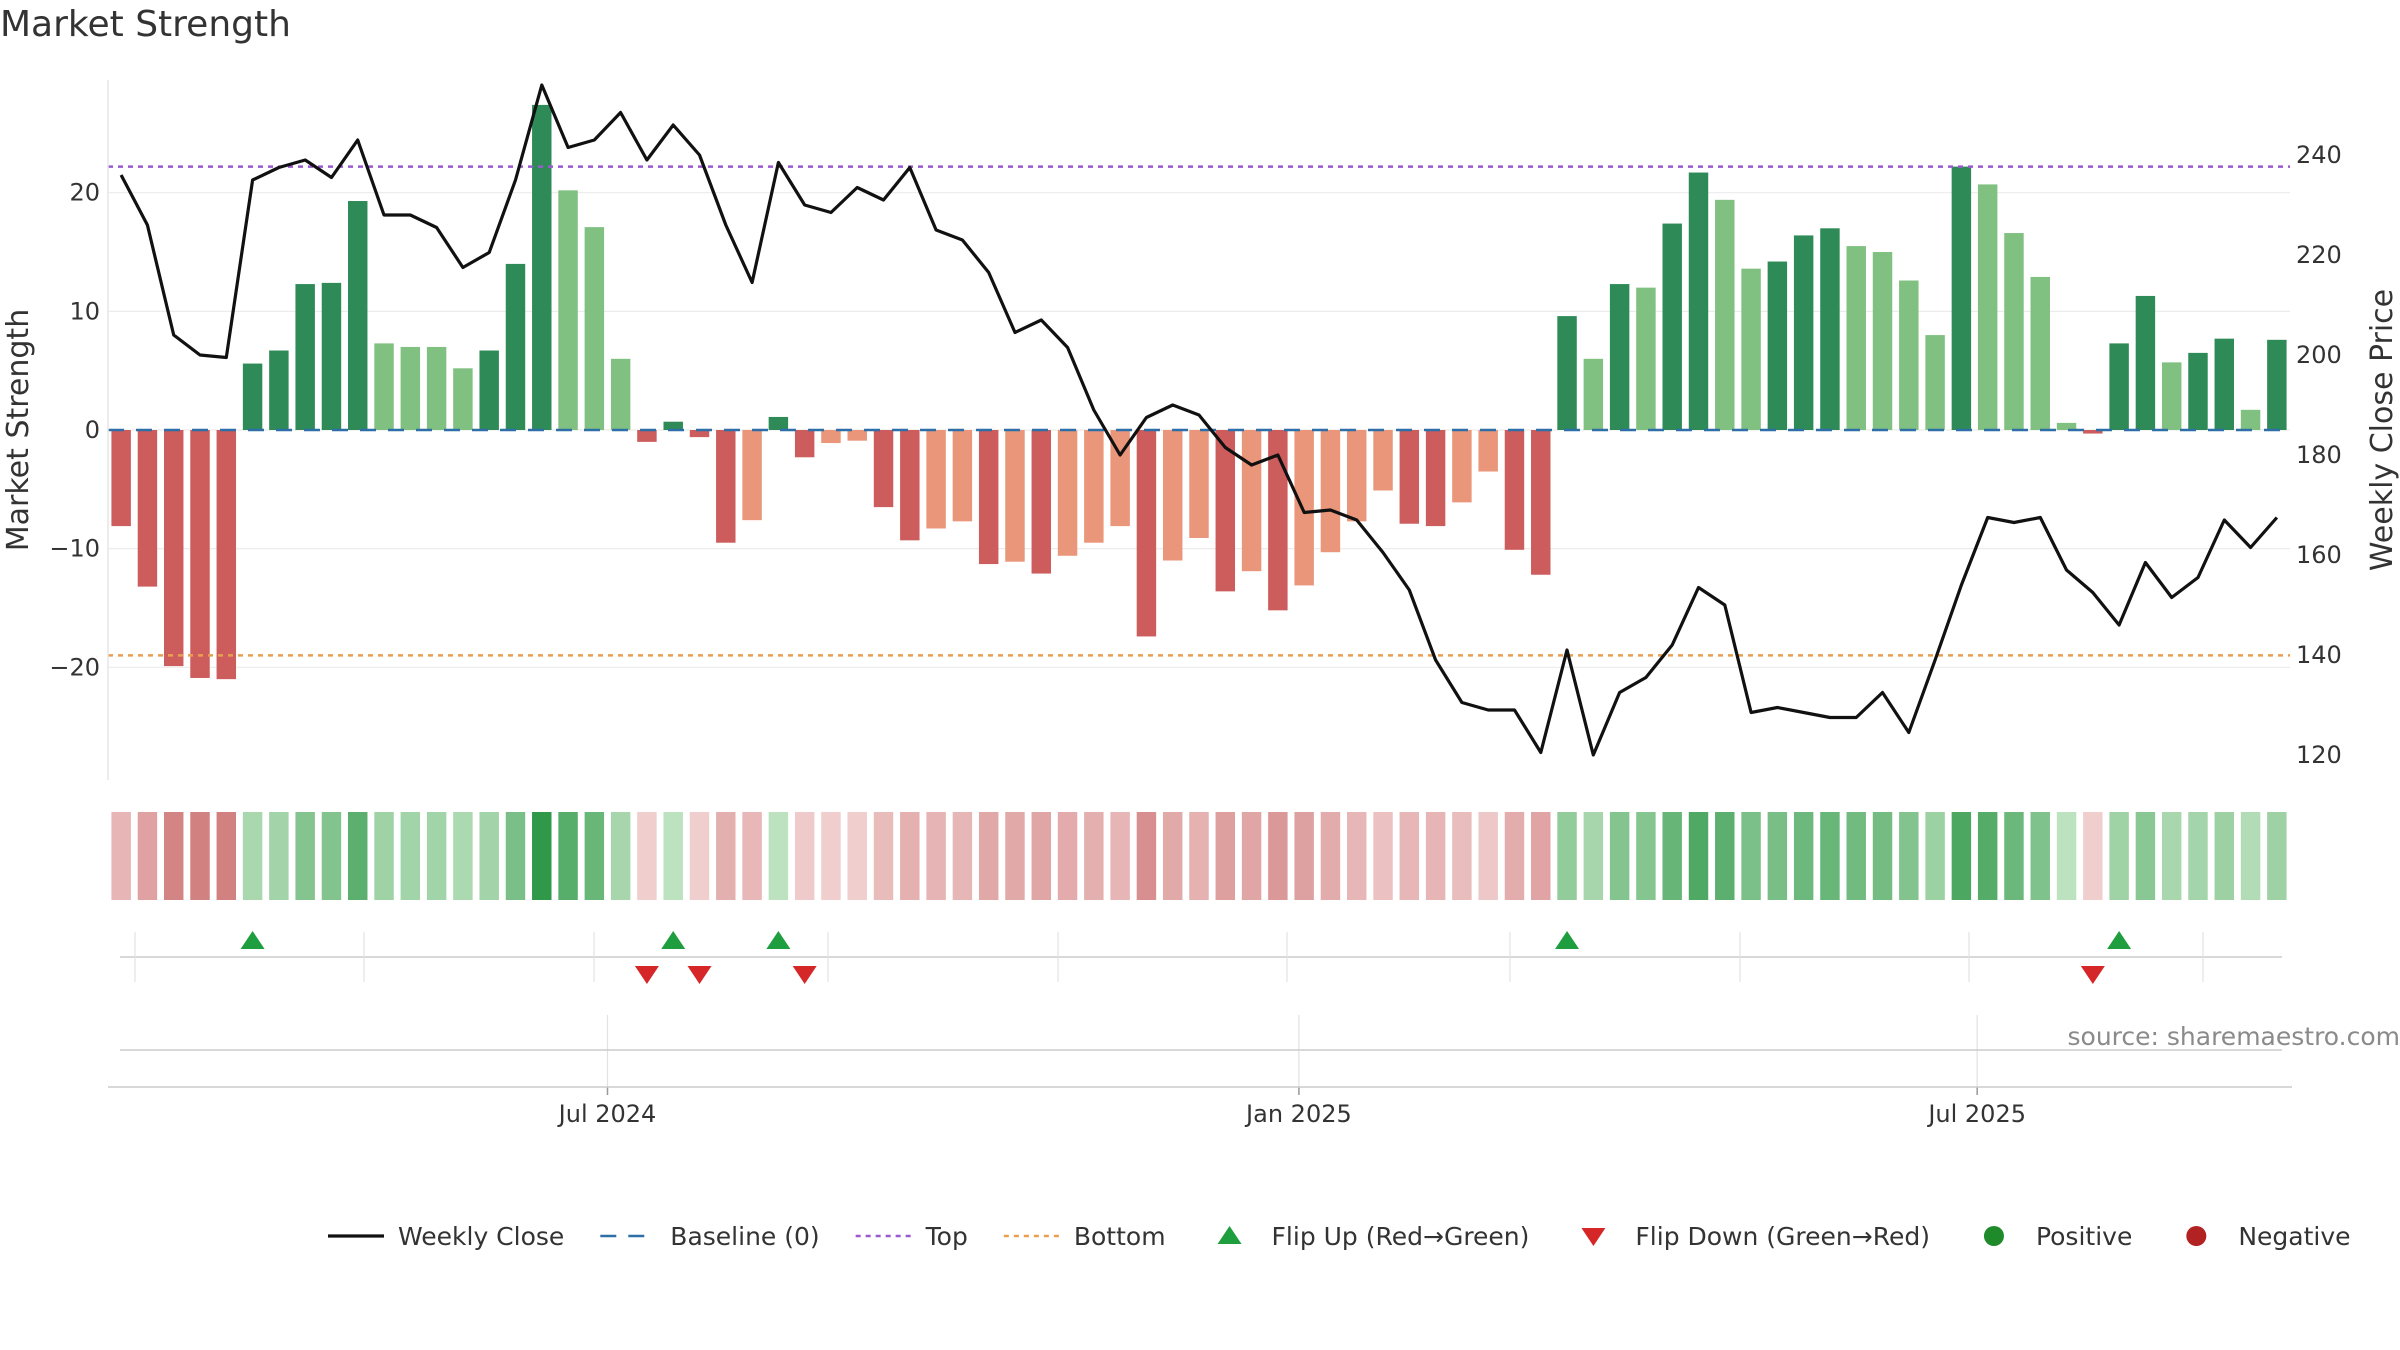 This screenshot has height=1350, width=2400. Describe the element at coordinates (1593, 1237) in the screenshot. I see `flip-down-icon` at that location.